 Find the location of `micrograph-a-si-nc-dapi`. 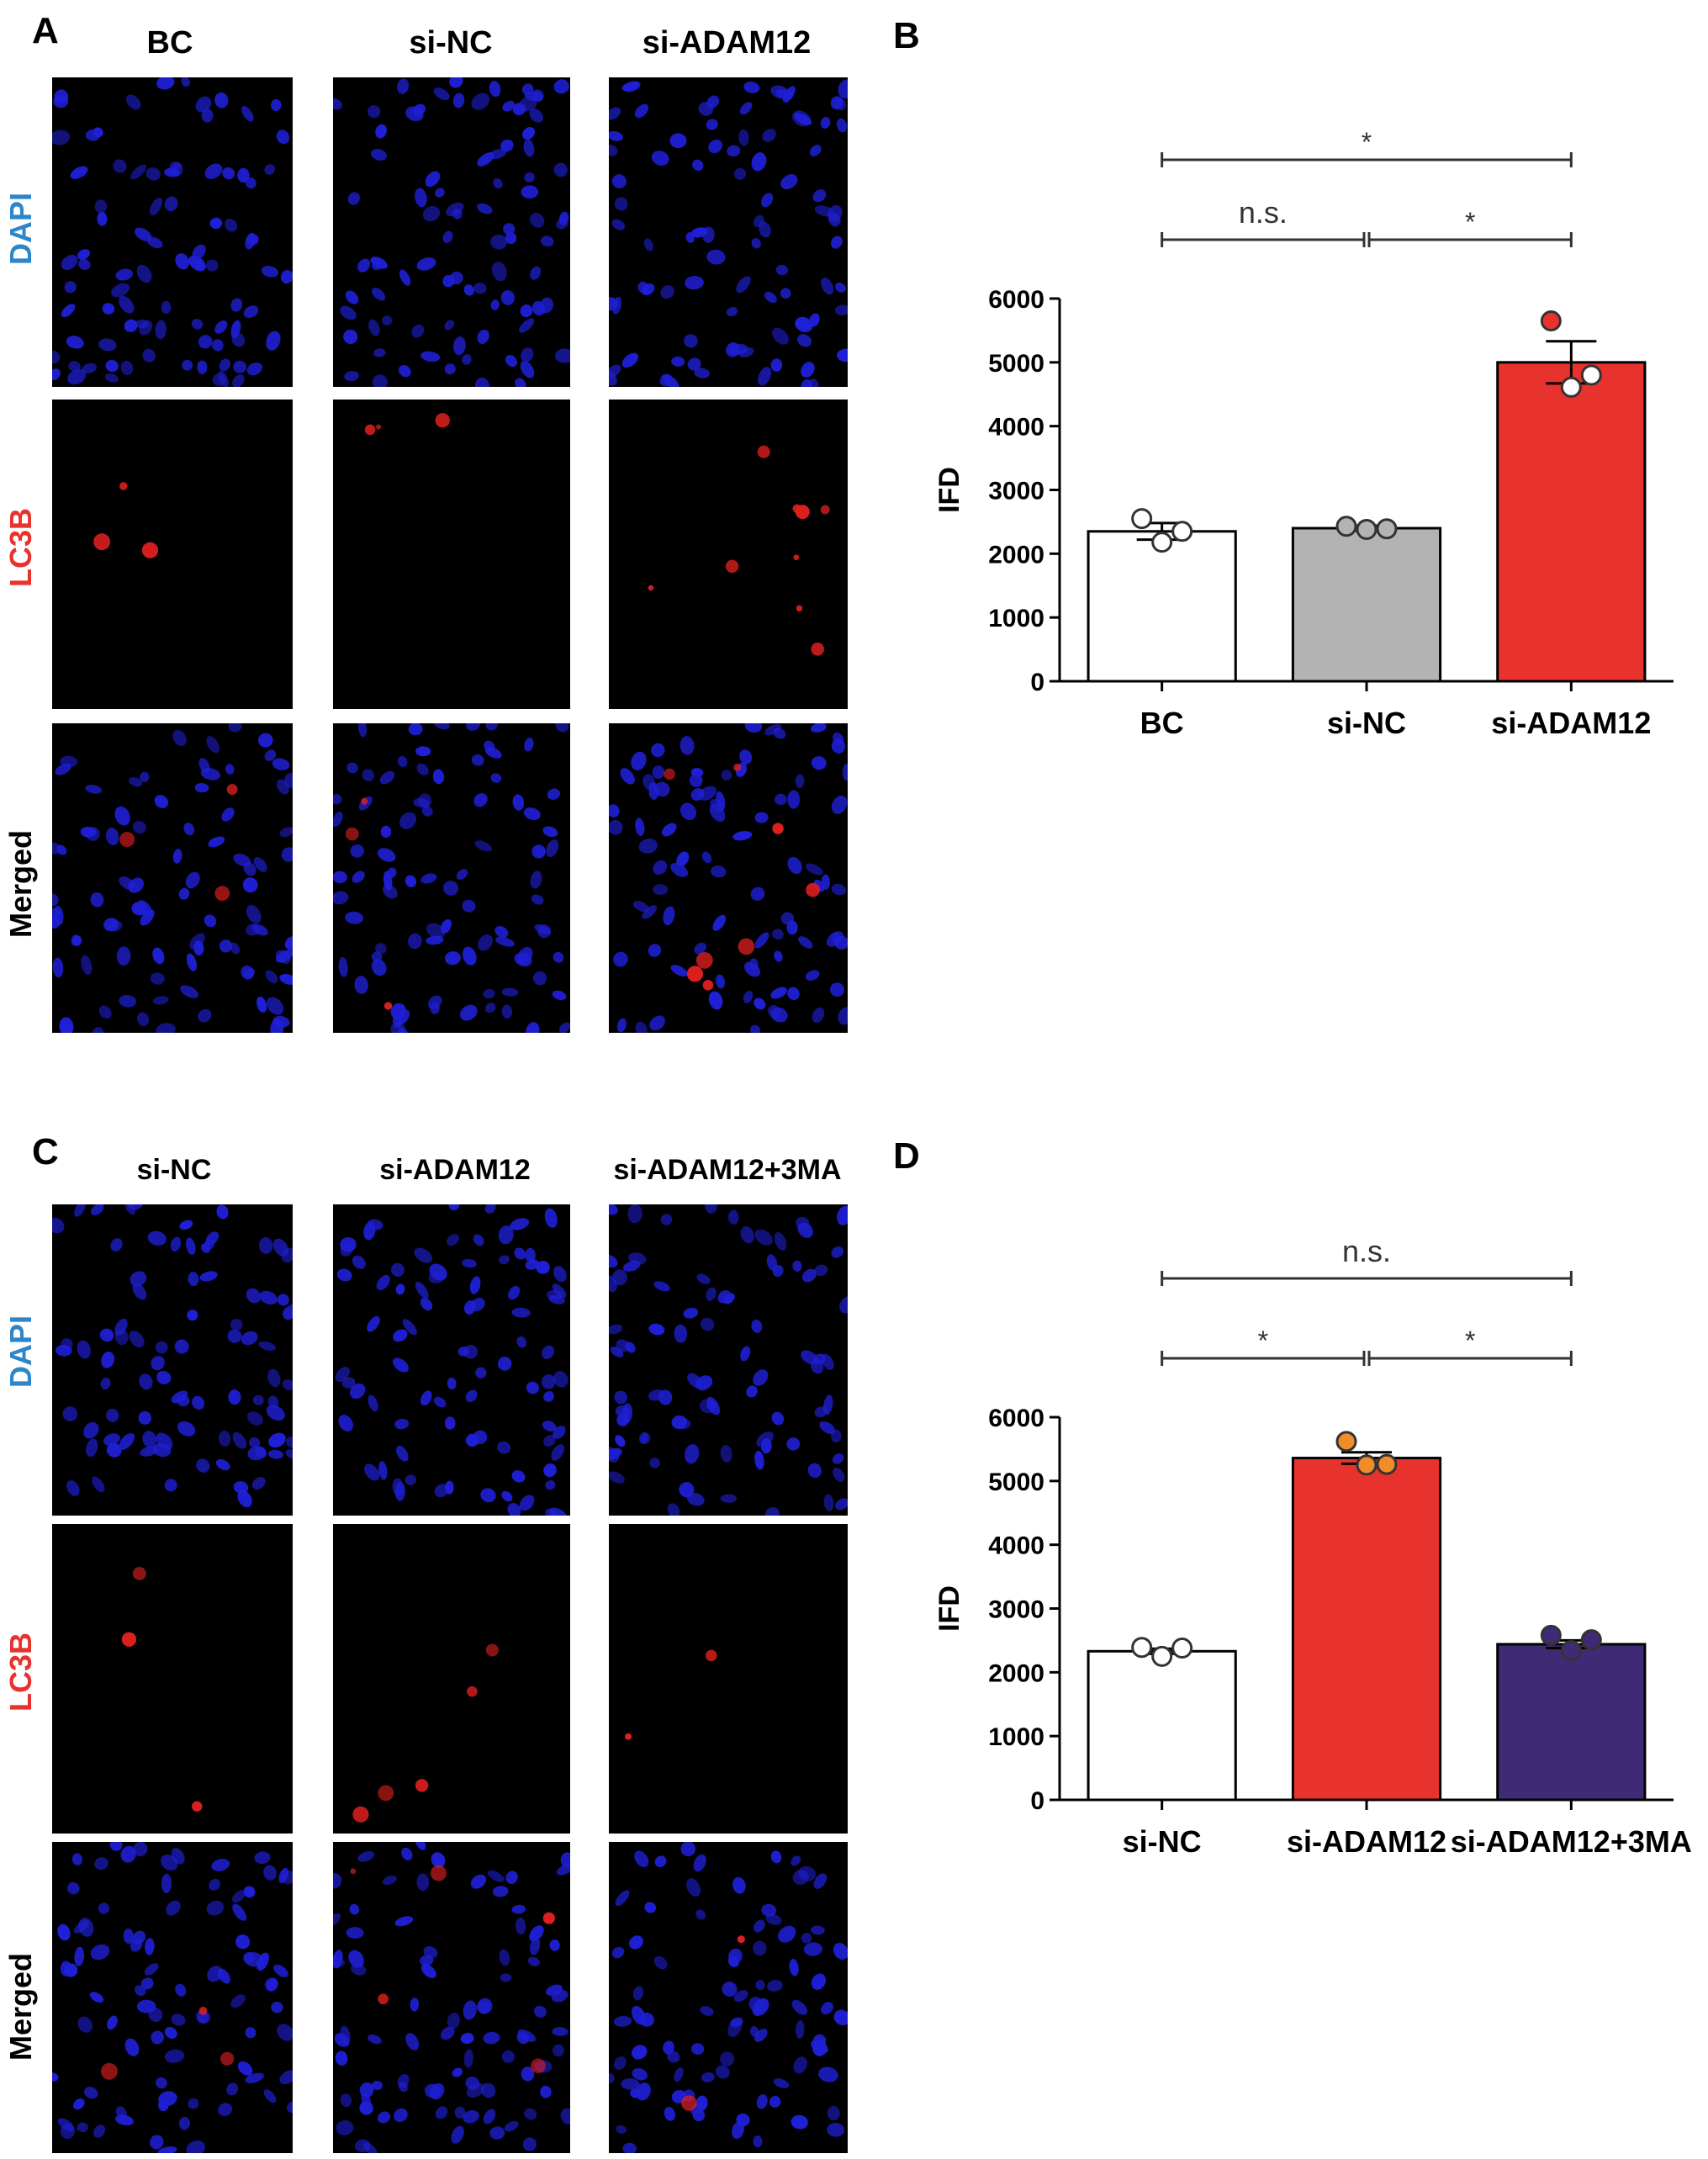

micrograph-a-si-nc-dapi is located at coordinates (452, 232).